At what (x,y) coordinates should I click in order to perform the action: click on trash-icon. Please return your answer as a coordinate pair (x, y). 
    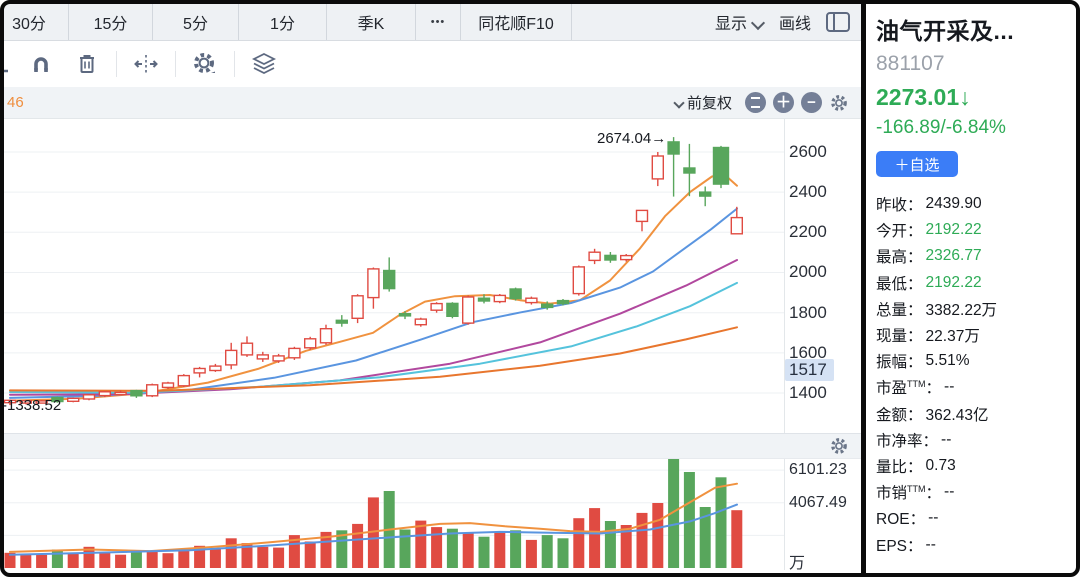
    Looking at the image, I should click on (87, 64).